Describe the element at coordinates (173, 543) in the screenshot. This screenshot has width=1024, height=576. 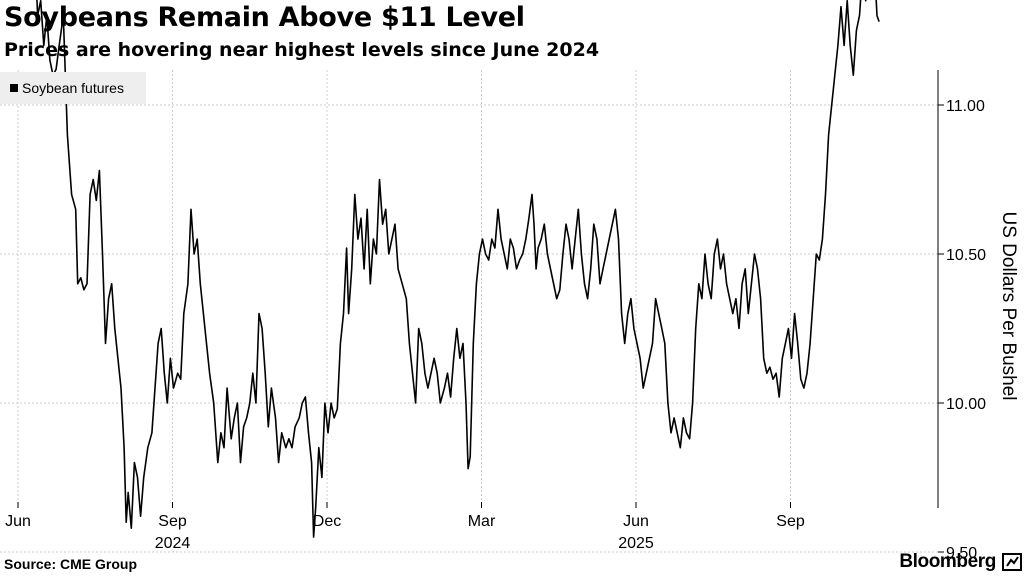
I see `x-tick-year-label: 2024` at that location.